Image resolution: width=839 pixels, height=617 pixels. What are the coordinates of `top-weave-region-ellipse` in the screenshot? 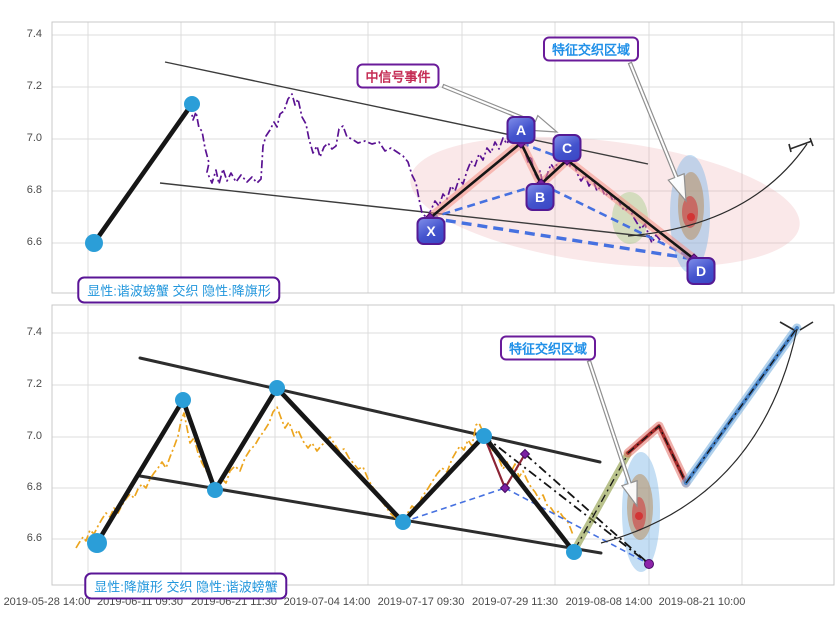 It's located at (605, 202).